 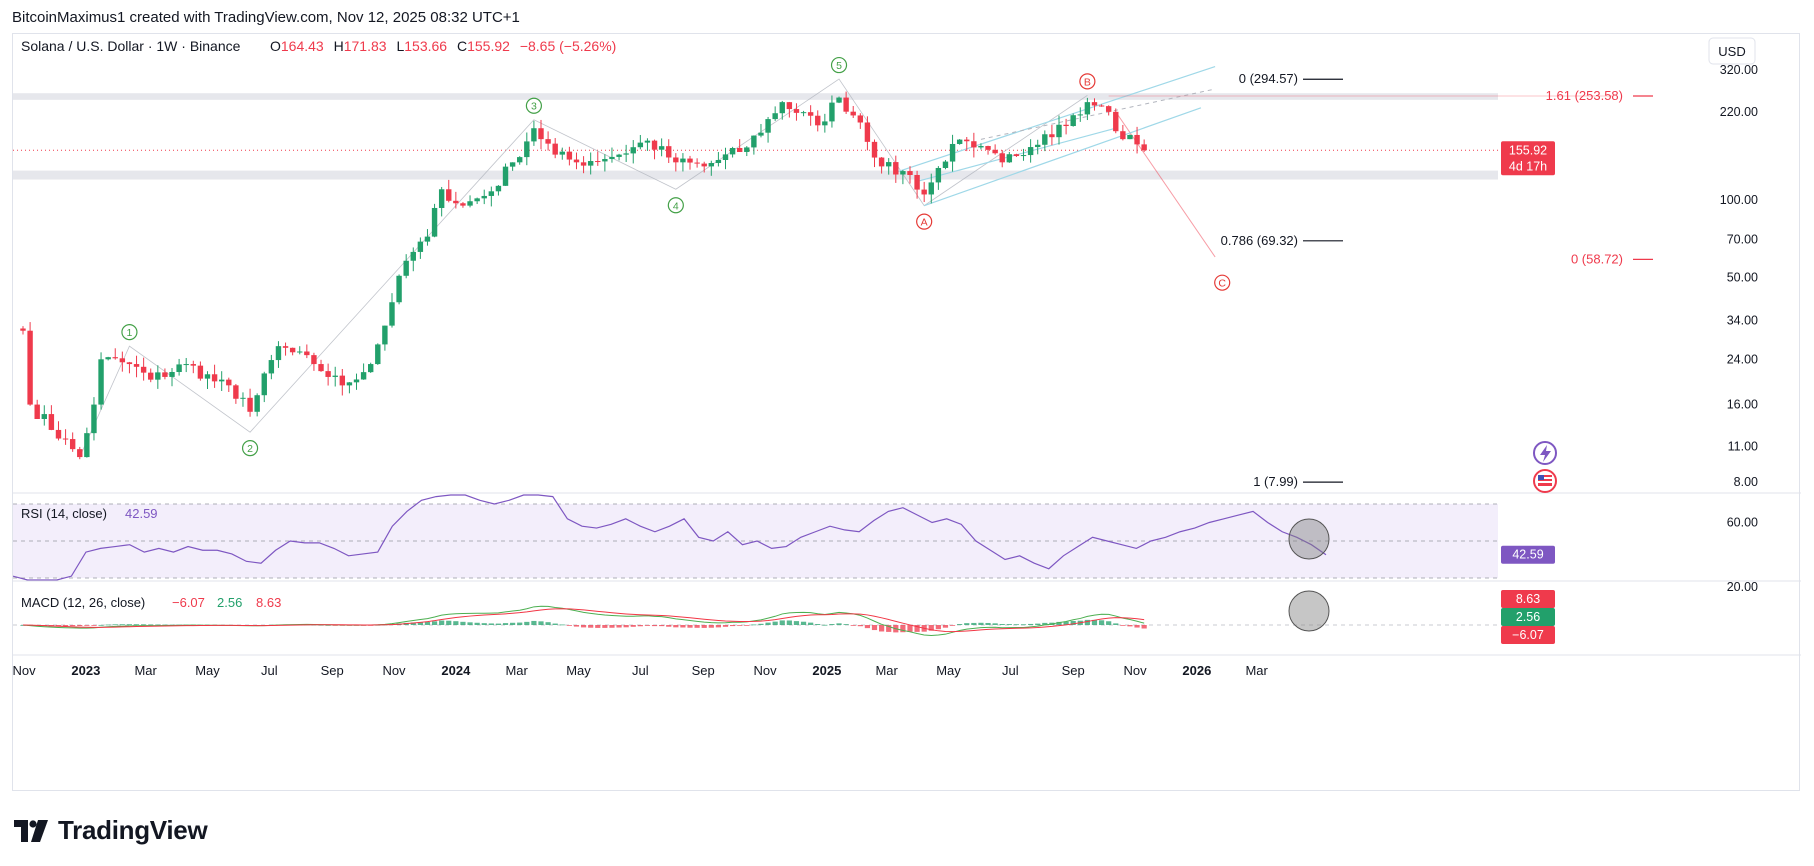 I want to click on macd-legend-hist-value: 8.63, so click(x=268, y=602).